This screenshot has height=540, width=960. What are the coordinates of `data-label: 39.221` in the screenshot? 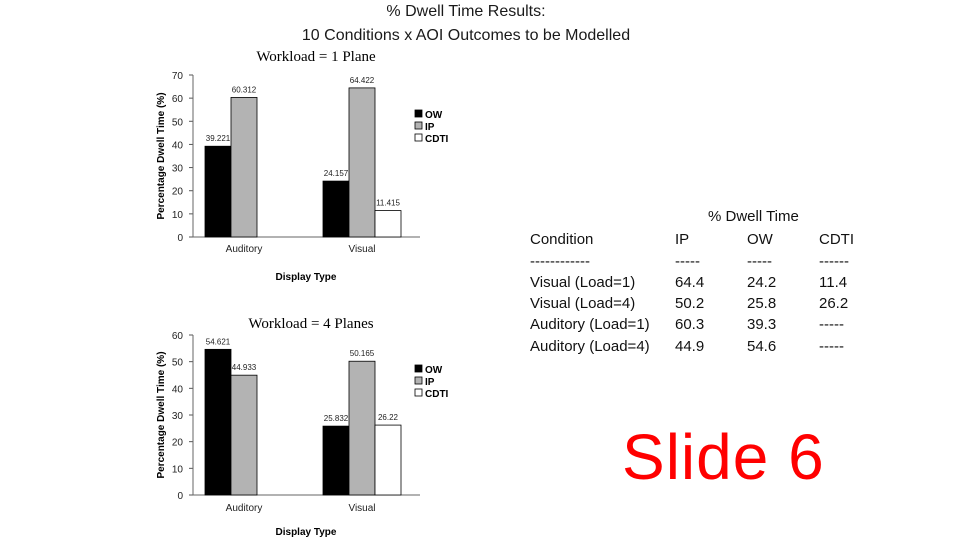 It's located at (218, 138).